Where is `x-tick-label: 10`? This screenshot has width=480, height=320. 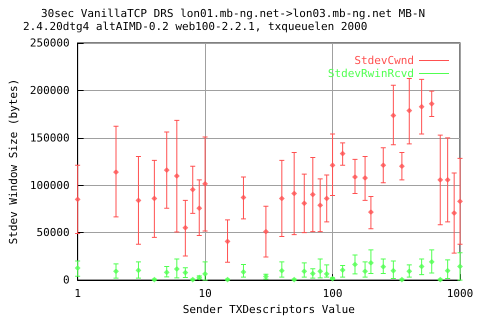
x-tick-label: 10 is located at coordinates (205, 293).